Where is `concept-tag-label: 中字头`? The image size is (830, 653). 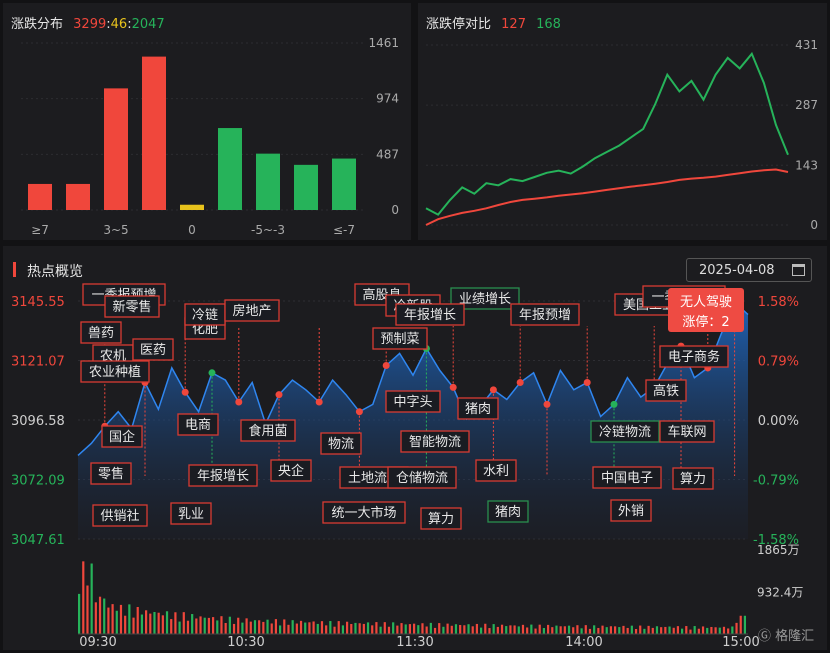
concept-tag-label: 中字头 is located at coordinates (412, 402).